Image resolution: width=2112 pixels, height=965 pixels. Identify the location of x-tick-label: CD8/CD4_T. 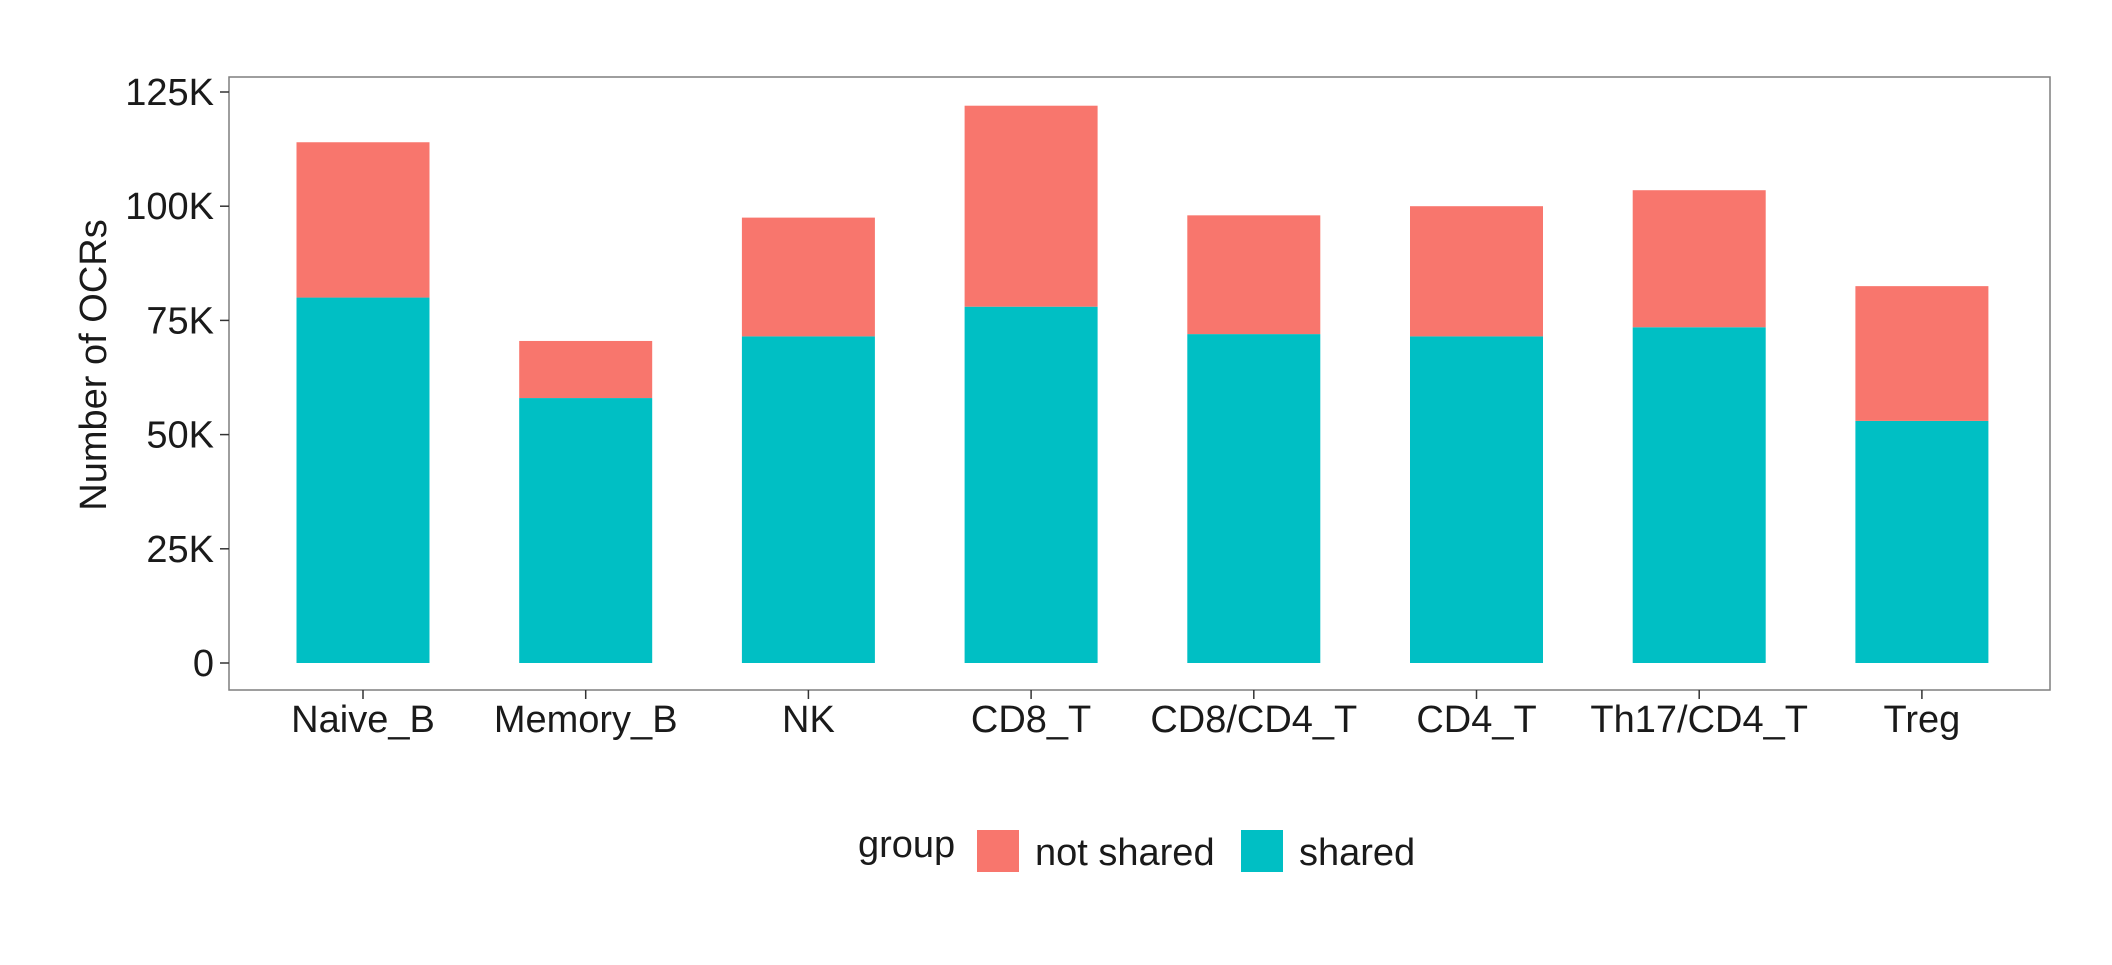
(1253, 720).